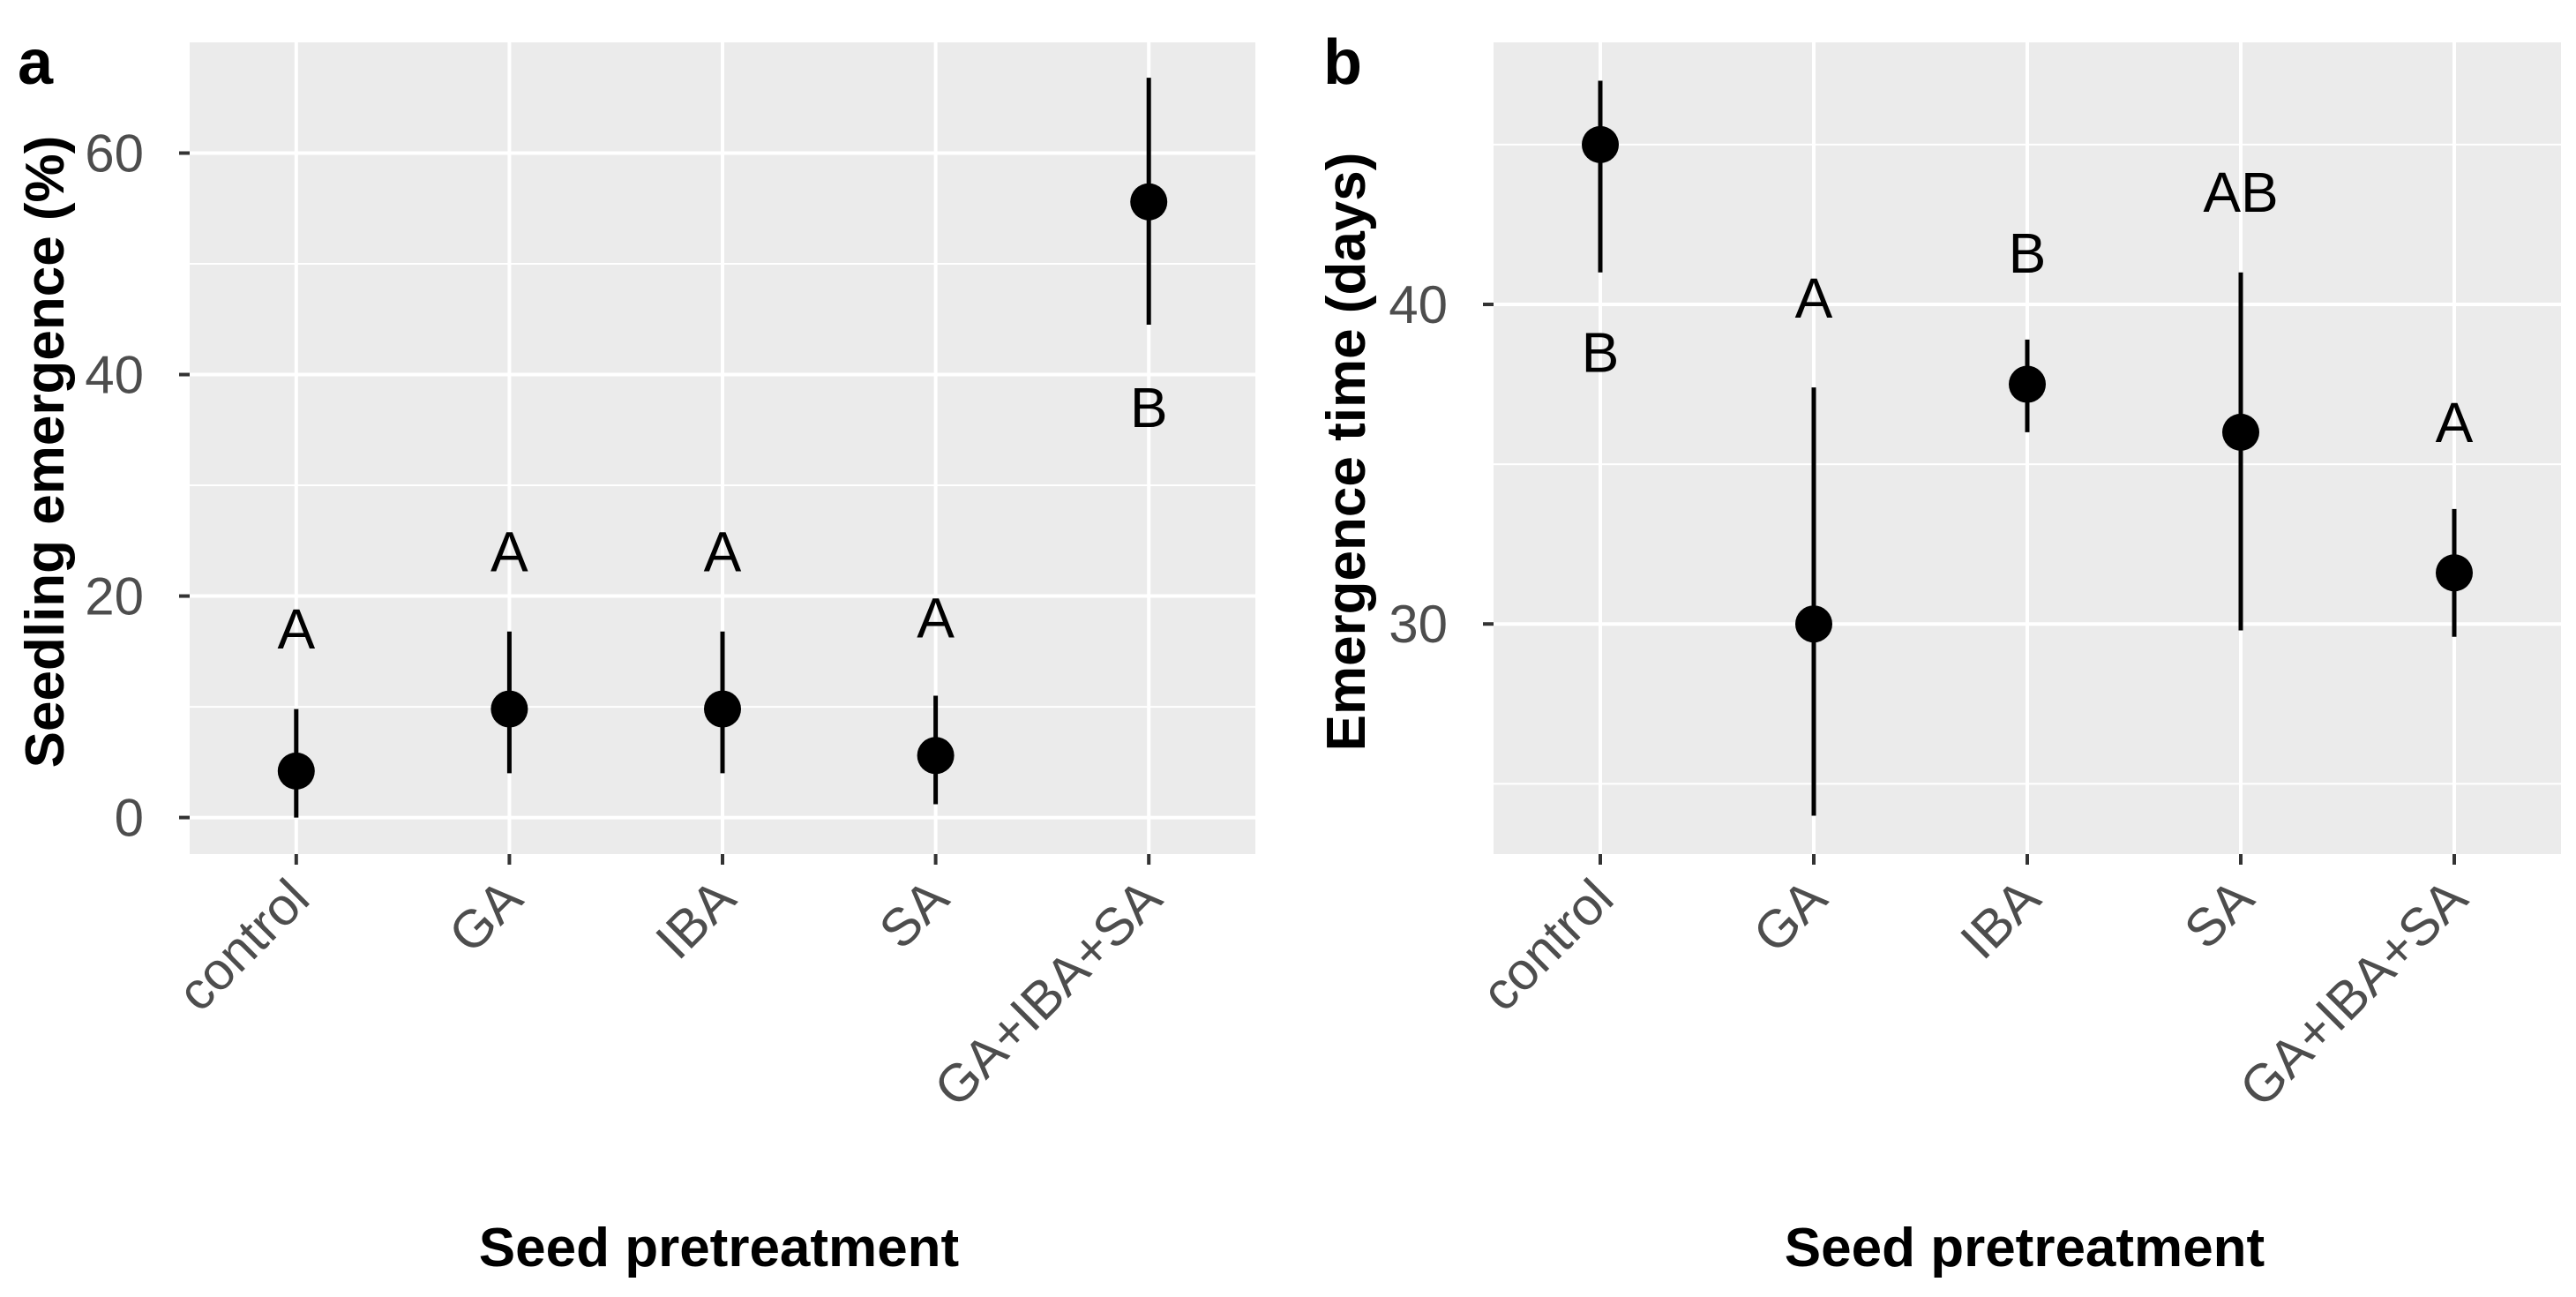 The height and width of the screenshot is (1297, 2576). What do you see at coordinates (2241, 192) in the screenshot?
I see `significance-letter: AB` at bounding box center [2241, 192].